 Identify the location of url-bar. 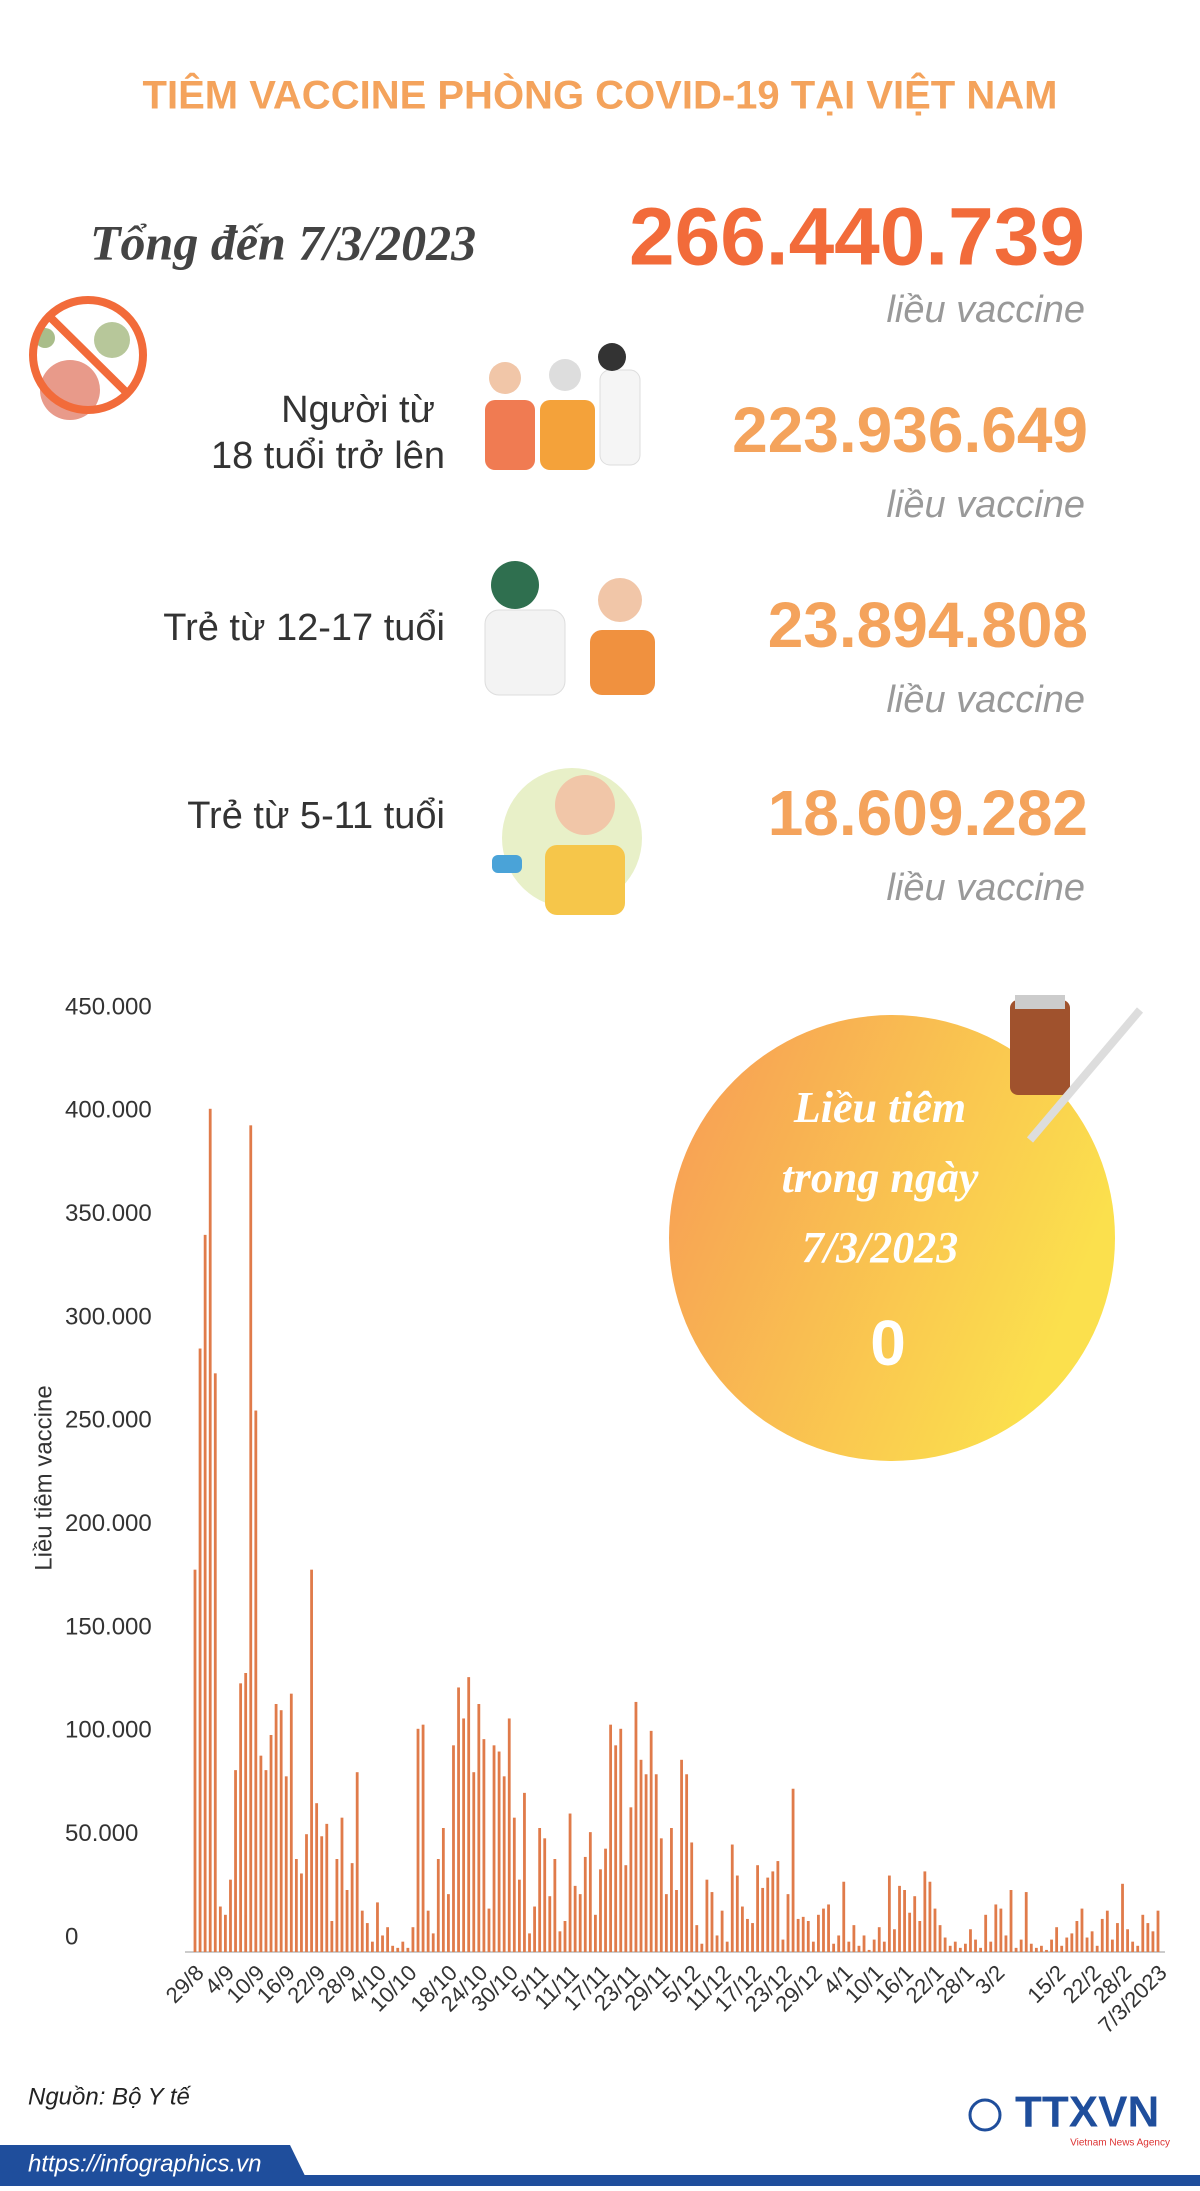
(155, 2165).